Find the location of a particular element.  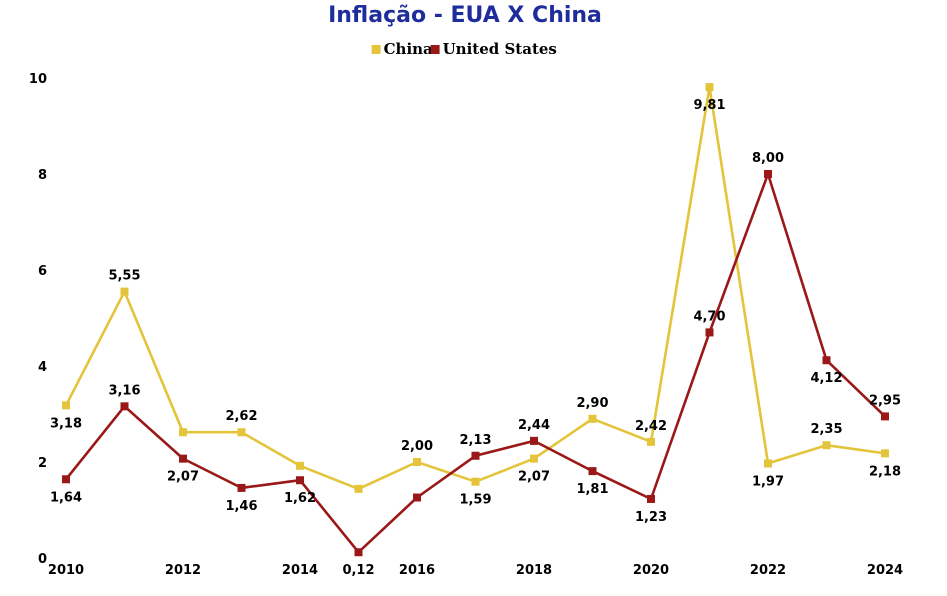

legend-swatch-united-states is located at coordinates (435, 49).